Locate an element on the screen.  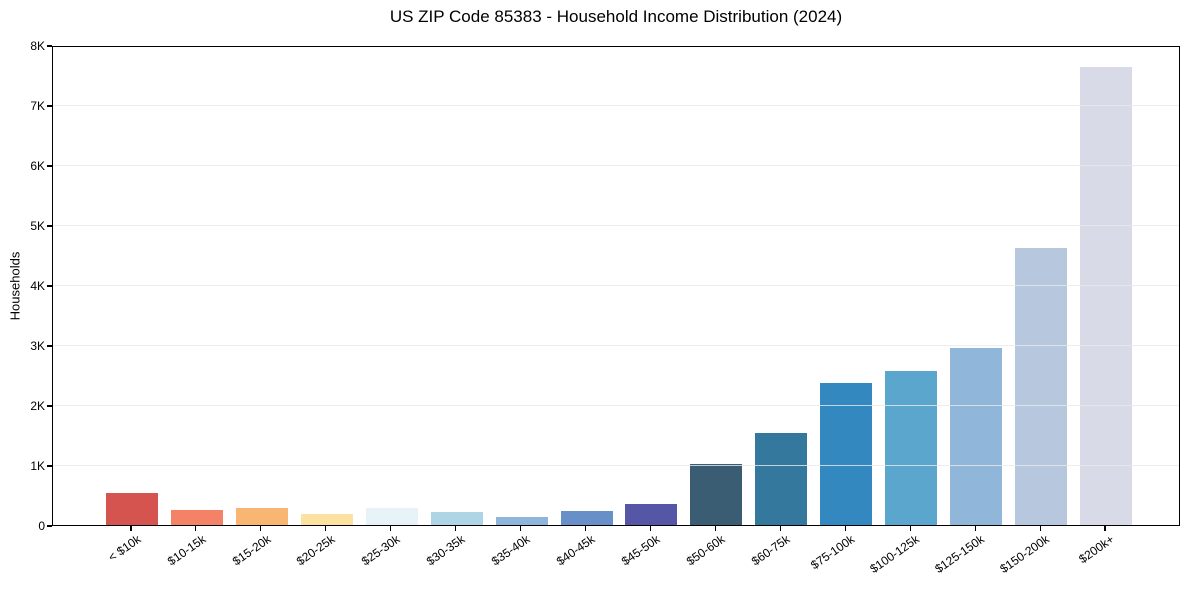
x-tick-label: $125-150k is located at coordinates (960, 554).